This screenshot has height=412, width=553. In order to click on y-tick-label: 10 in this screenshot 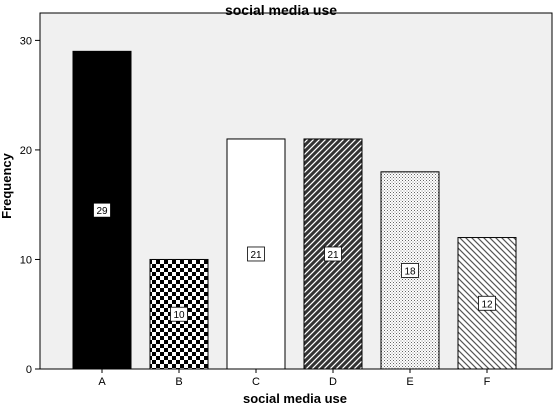, I will do `click(26, 260)`.